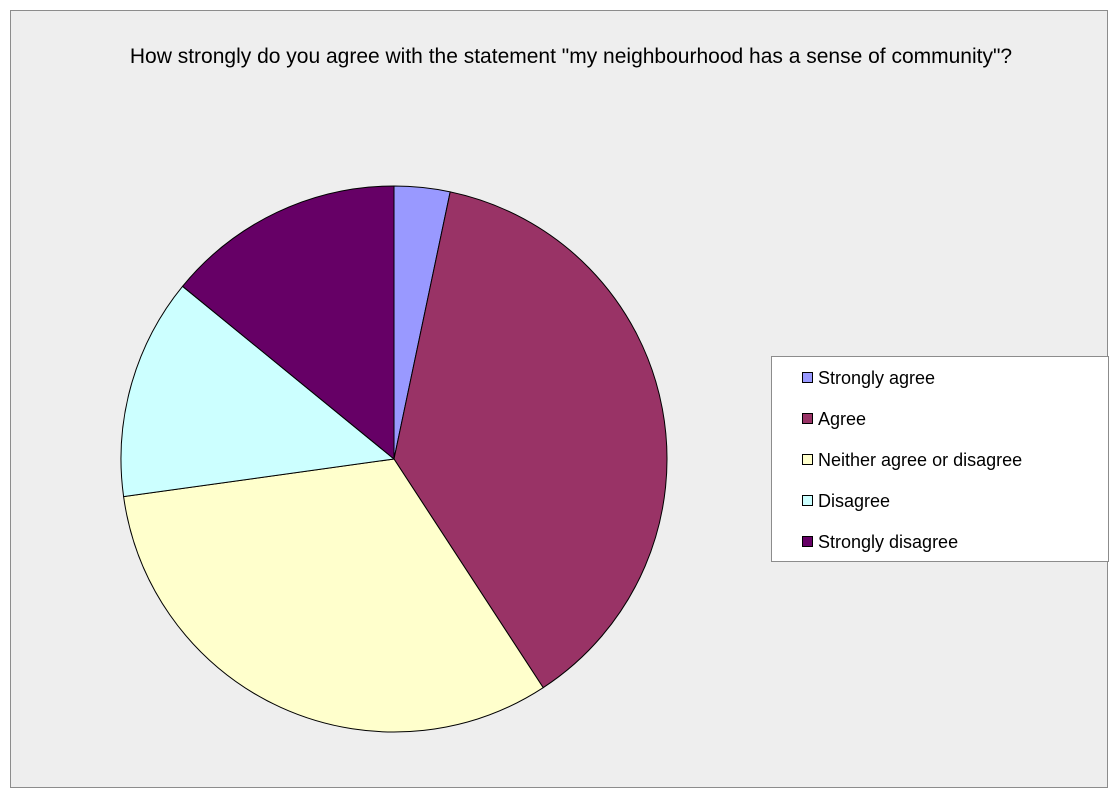  I want to click on pie-slice-disagree, so click(257, 391).